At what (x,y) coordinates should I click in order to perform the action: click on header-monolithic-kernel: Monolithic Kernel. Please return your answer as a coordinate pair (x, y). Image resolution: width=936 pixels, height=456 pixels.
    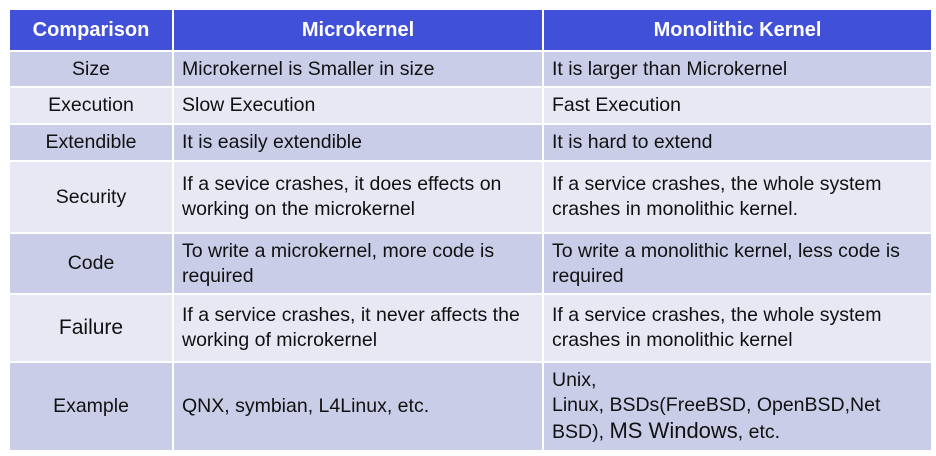
    Looking at the image, I should click on (737, 30).